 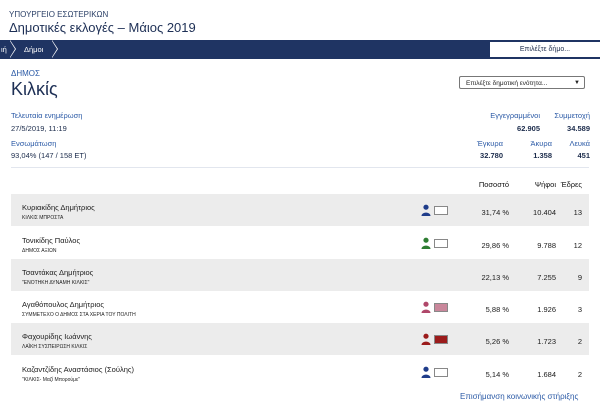 What do you see at coordinates (58, 207) in the screenshot?
I see `candidate-name: Κυριακίδης Δημήτριος` at bounding box center [58, 207].